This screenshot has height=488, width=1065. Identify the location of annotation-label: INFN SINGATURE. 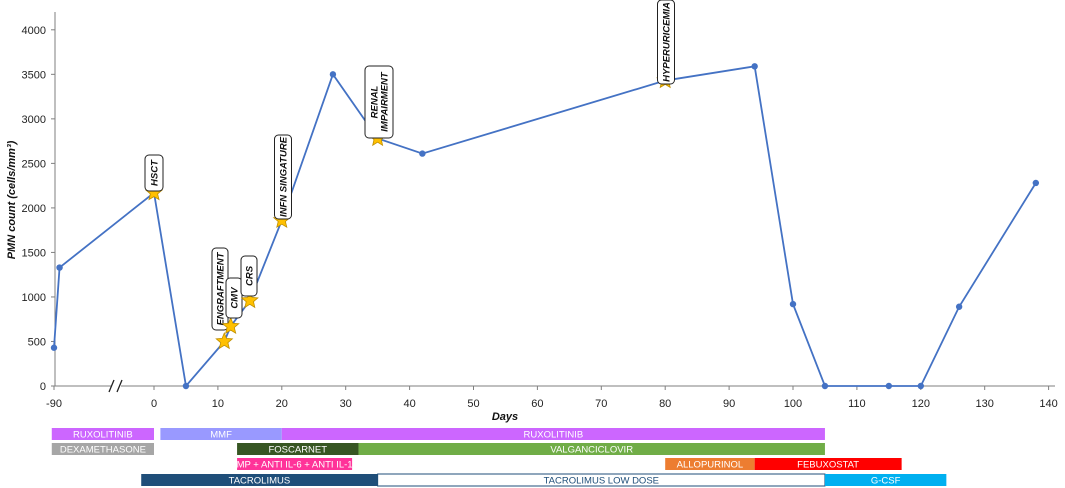
(284, 176).